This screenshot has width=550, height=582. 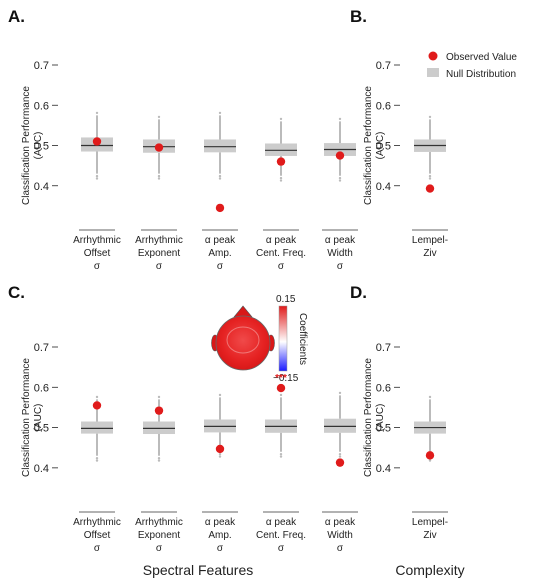 I want to click on significance-marker: ***, so click(x=281, y=378).